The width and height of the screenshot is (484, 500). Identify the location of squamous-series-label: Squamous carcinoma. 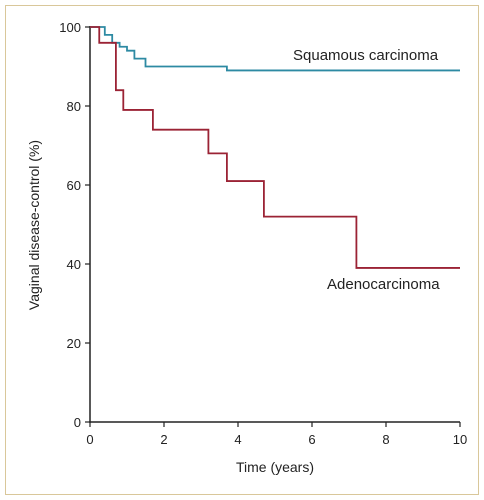
(366, 55).